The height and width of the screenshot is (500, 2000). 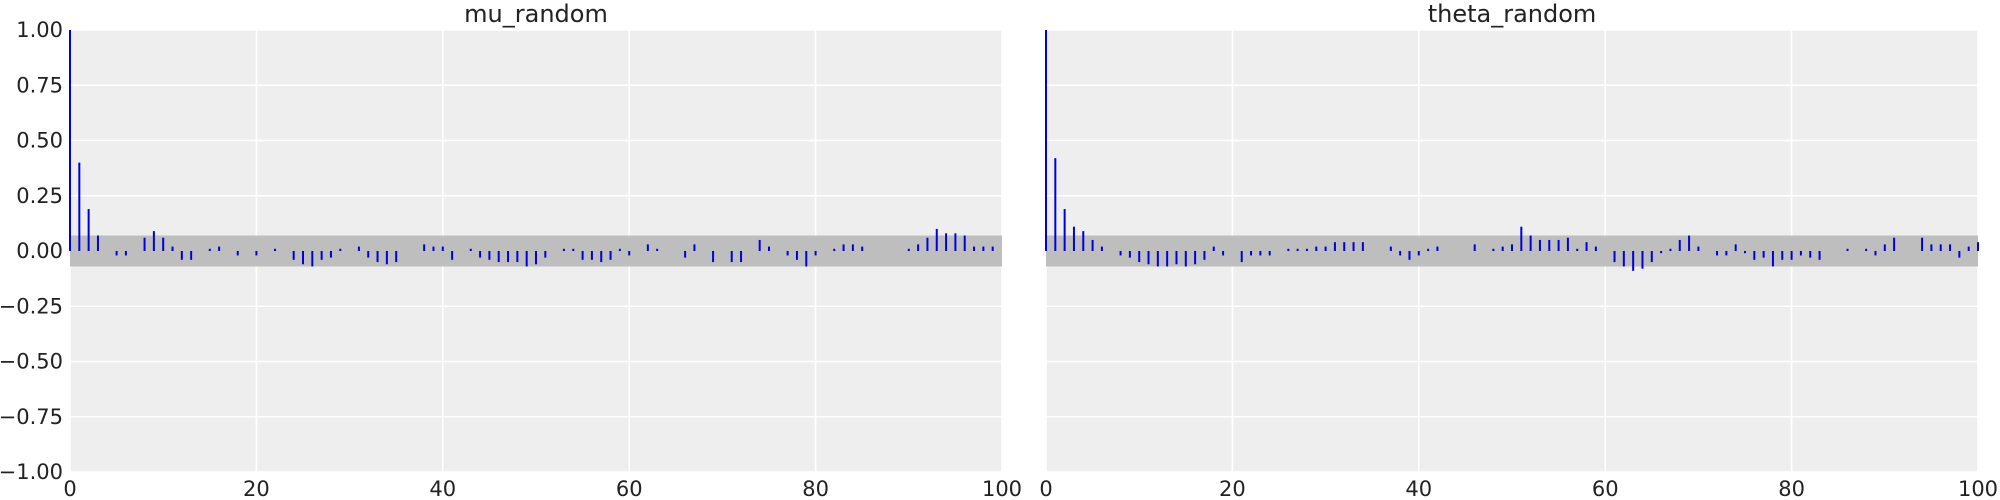 I want to click on chart-title: theta_random, so click(x=1512, y=14).